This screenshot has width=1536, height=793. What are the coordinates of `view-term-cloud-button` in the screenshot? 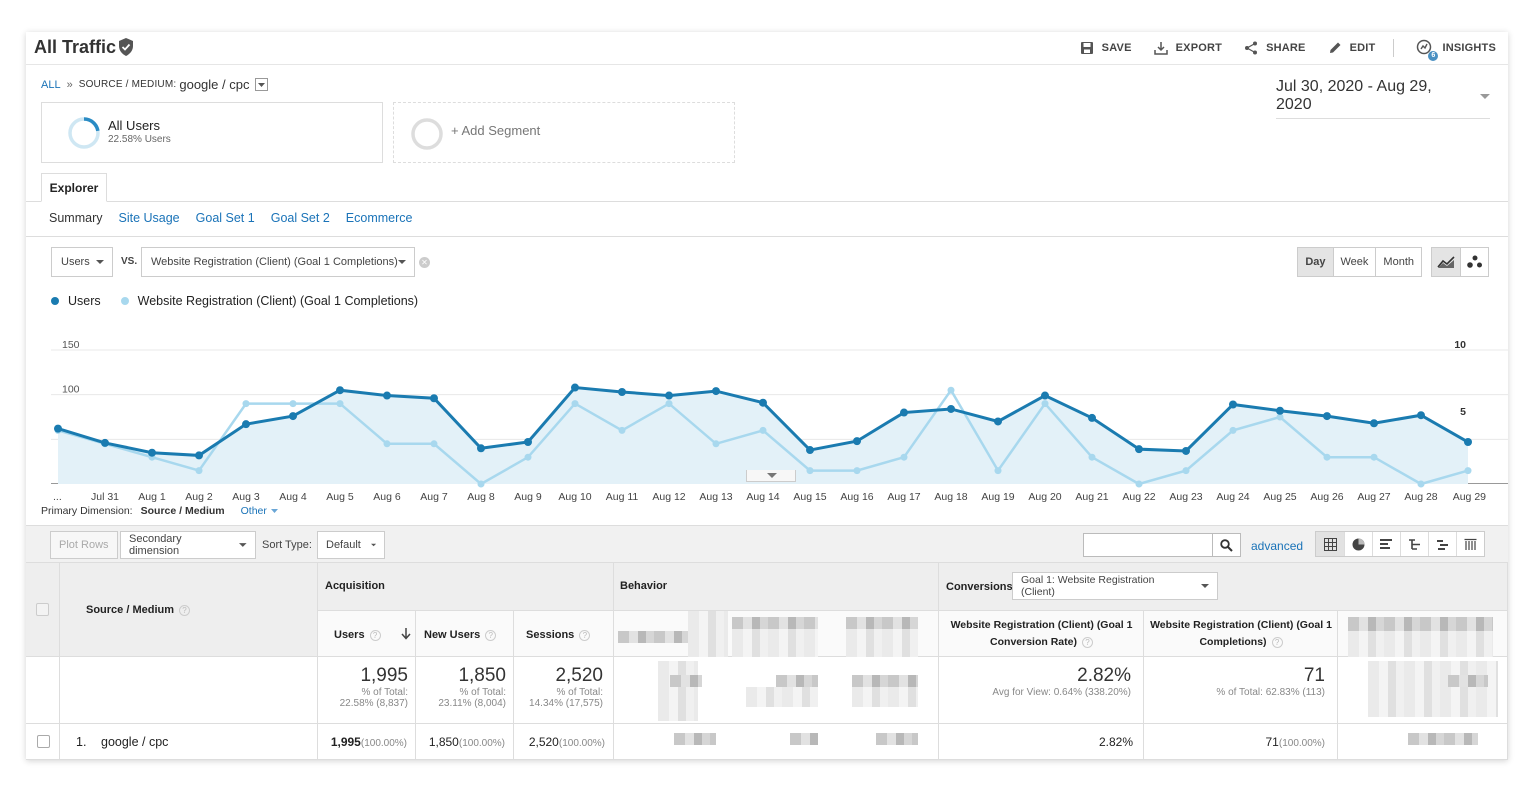 It's located at (1442, 544).